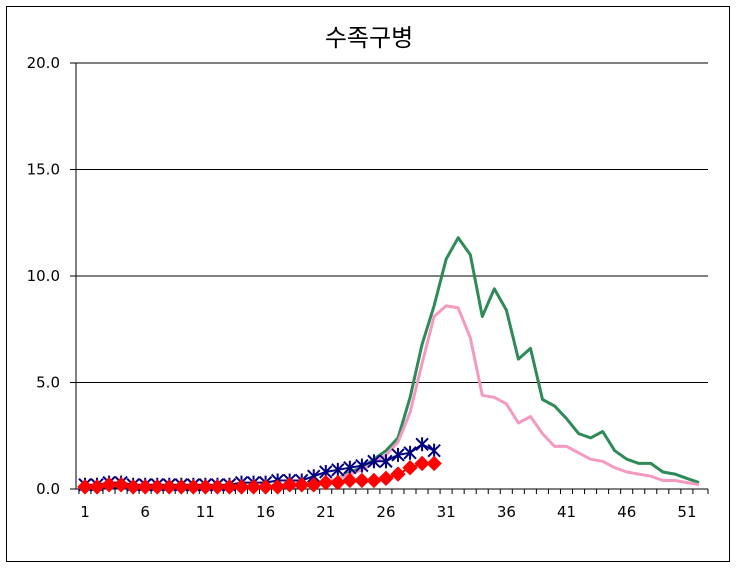 Image resolution: width=738 pixels, height=568 pixels. What do you see at coordinates (43, 276) in the screenshot?
I see `y-tick-label-2: 10.0` at bounding box center [43, 276].